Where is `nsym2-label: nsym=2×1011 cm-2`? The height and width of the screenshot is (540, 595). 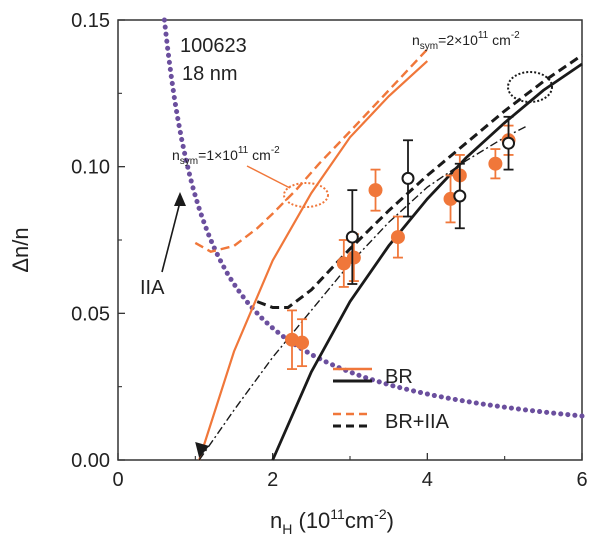 nsym2-label: nsym=2×1011 cm-2 is located at coordinates (466, 41).